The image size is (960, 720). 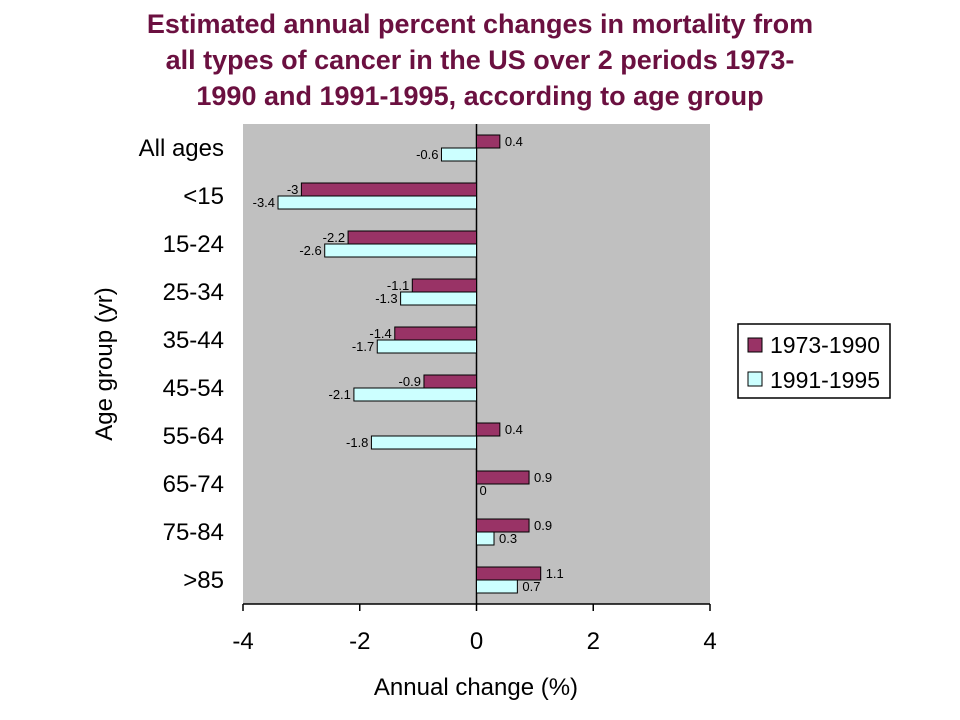 What do you see at coordinates (193, 532) in the screenshot?
I see `category-label: 75-84` at bounding box center [193, 532].